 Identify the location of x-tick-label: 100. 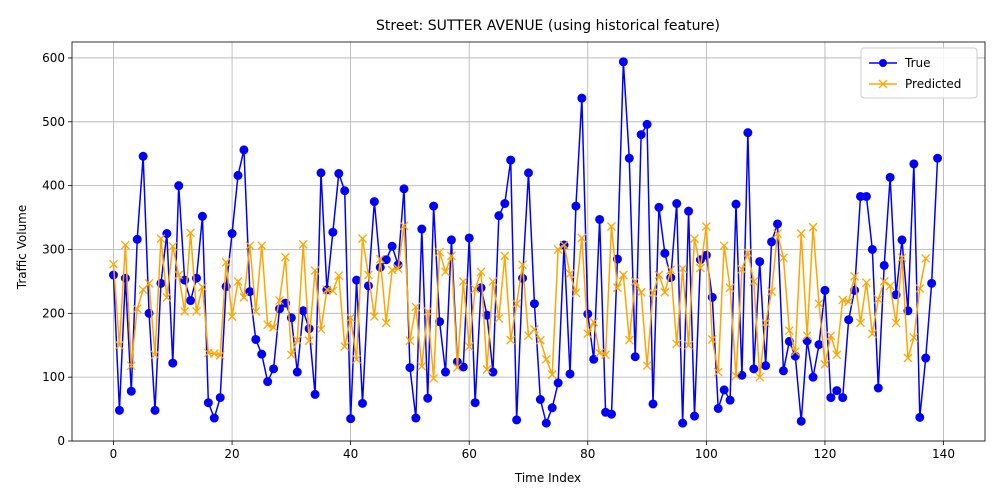
(706, 454).